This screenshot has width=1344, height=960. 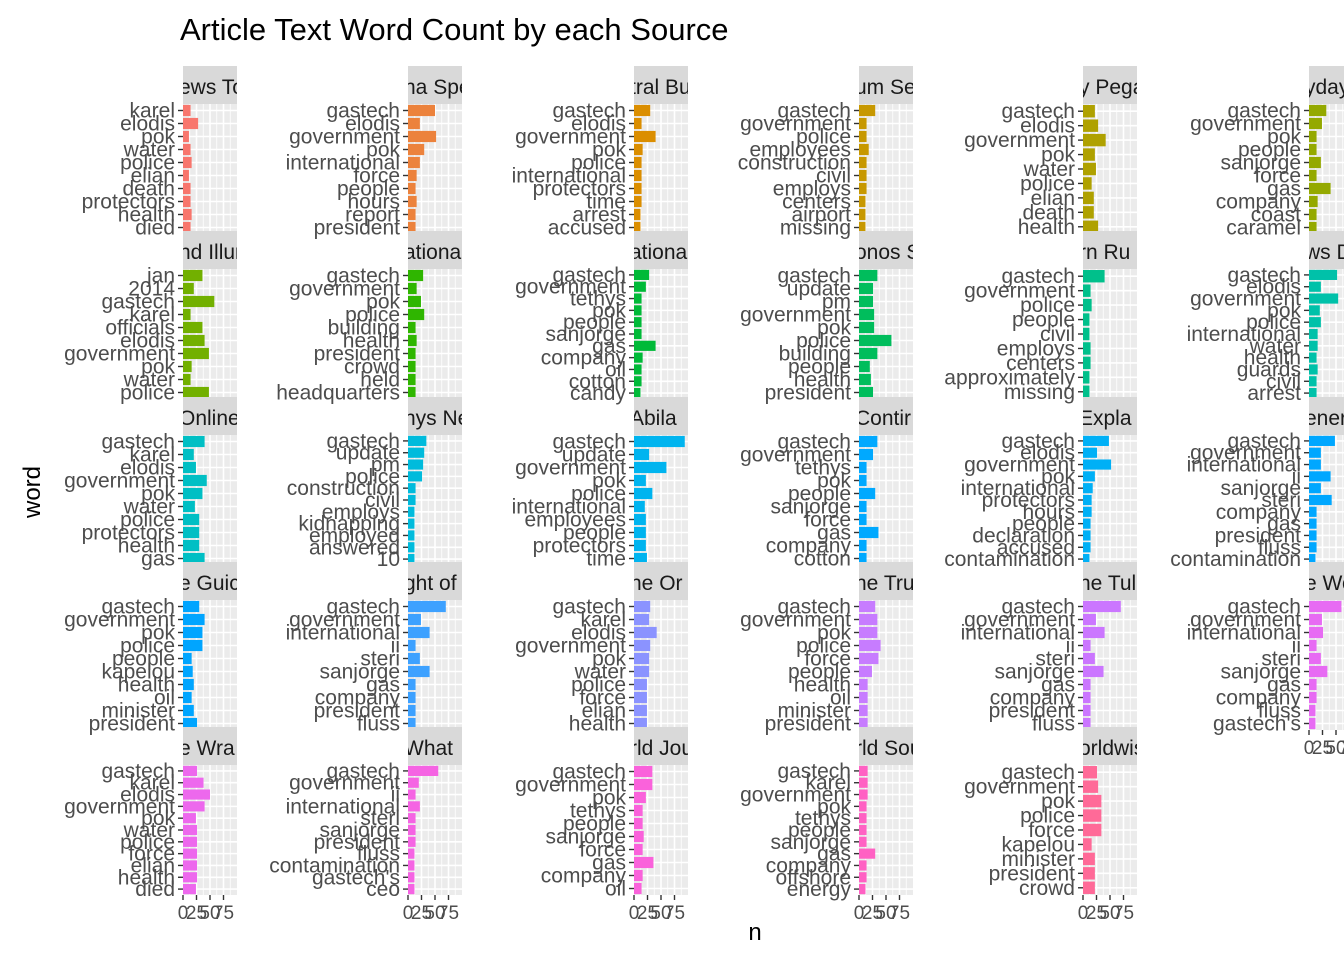 What do you see at coordinates (661, 748) in the screenshot?
I see `facet-strip-label: rld Jou` at bounding box center [661, 748].